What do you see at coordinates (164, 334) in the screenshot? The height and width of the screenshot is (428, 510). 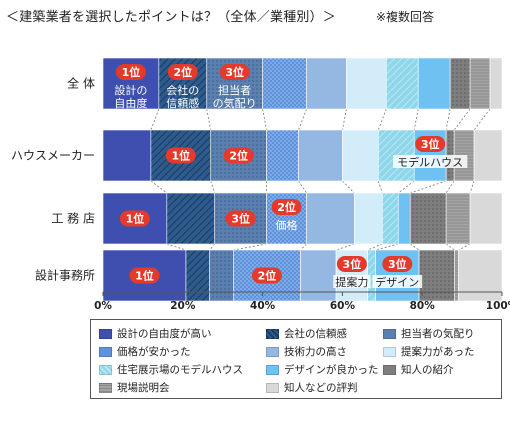 I see `legend-label: 設計の自由度が高い` at bounding box center [164, 334].